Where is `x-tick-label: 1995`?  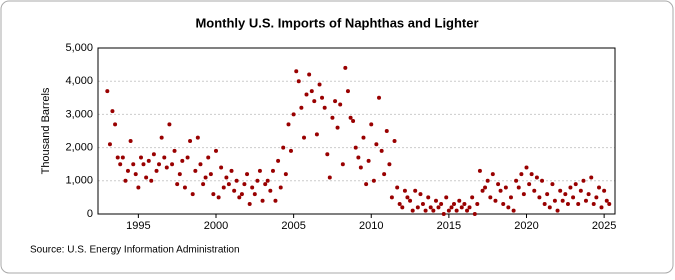
x-tick-label: 1995 is located at coordinates (138, 226).